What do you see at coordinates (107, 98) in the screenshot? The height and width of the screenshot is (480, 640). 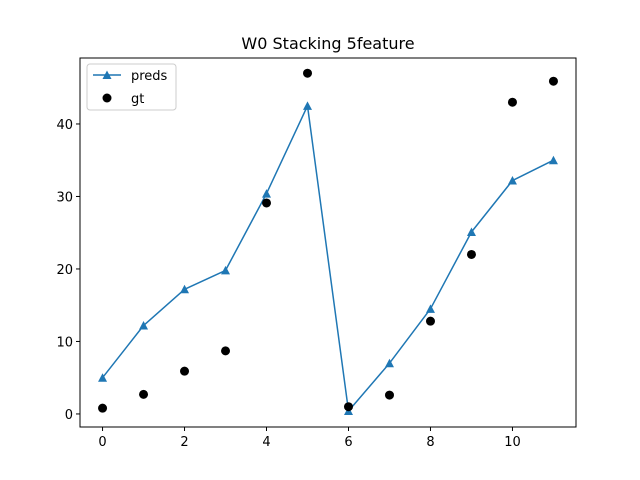 I see `legend-gt-marker` at bounding box center [107, 98].